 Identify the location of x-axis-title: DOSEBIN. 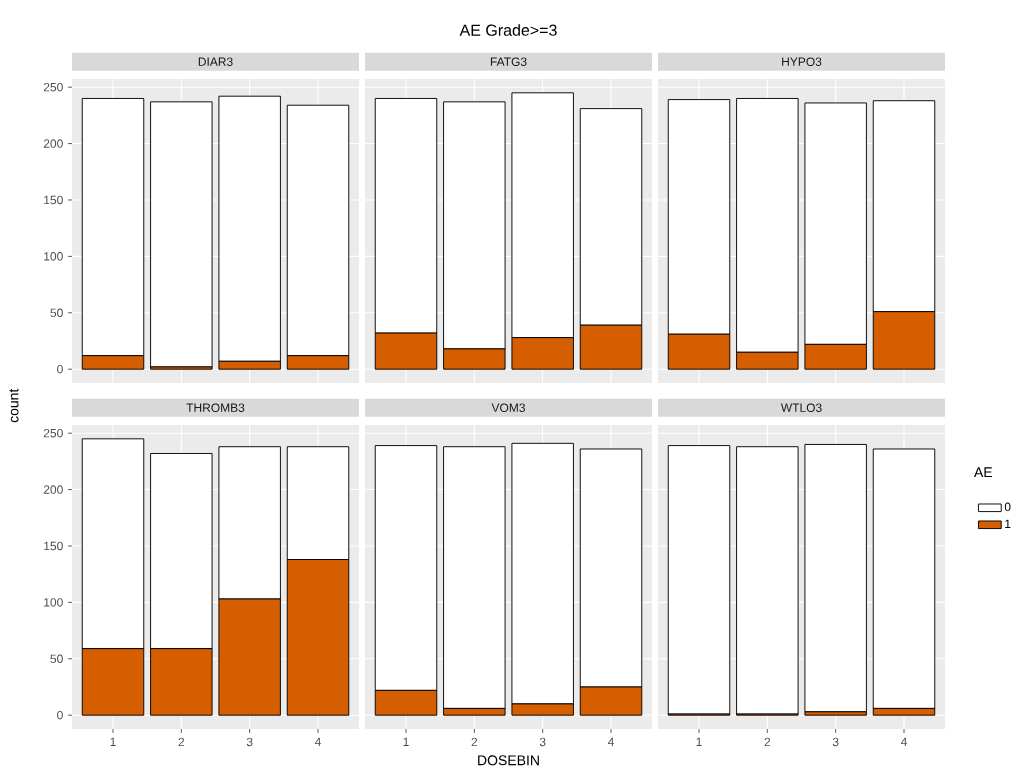
(508, 760).